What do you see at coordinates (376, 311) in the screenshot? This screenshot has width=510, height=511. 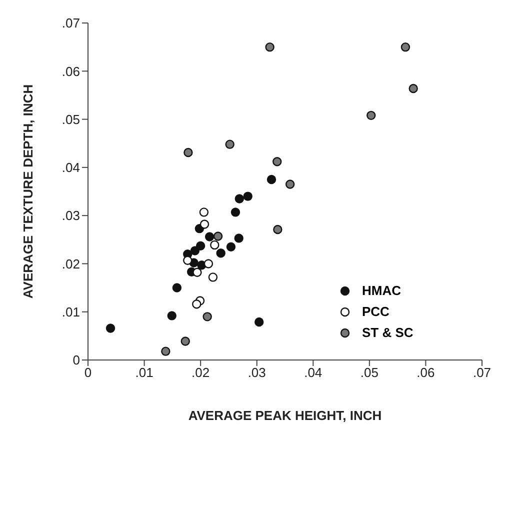 I see `legend-label: PCC` at bounding box center [376, 311].